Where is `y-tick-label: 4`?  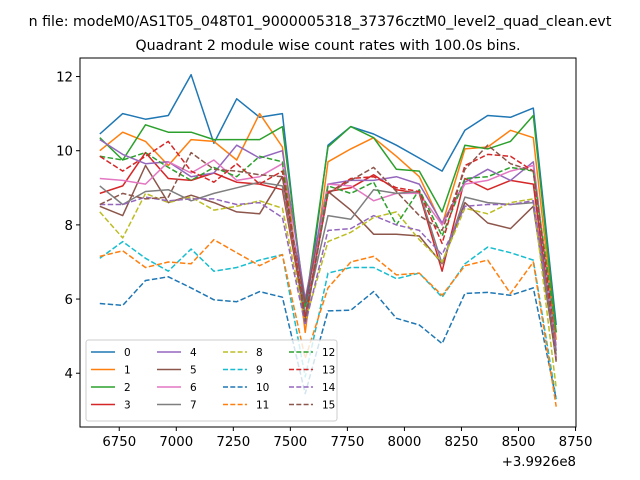 y-tick-label: 4 is located at coordinates (69, 374).